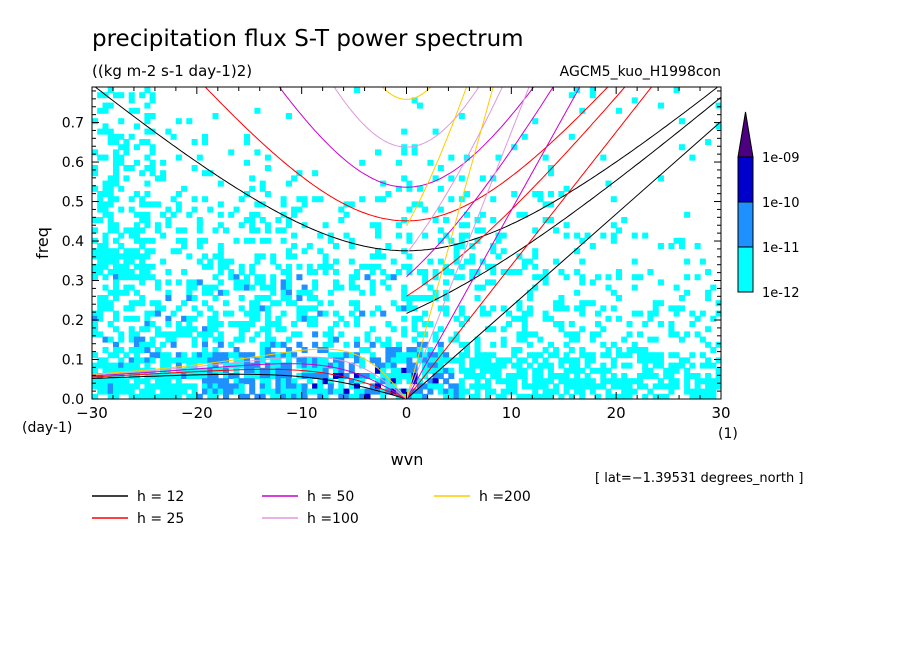  What do you see at coordinates (73, 203) in the screenshot?
I see `y-tick-label: 0.5` at bounding box center [73, 203].